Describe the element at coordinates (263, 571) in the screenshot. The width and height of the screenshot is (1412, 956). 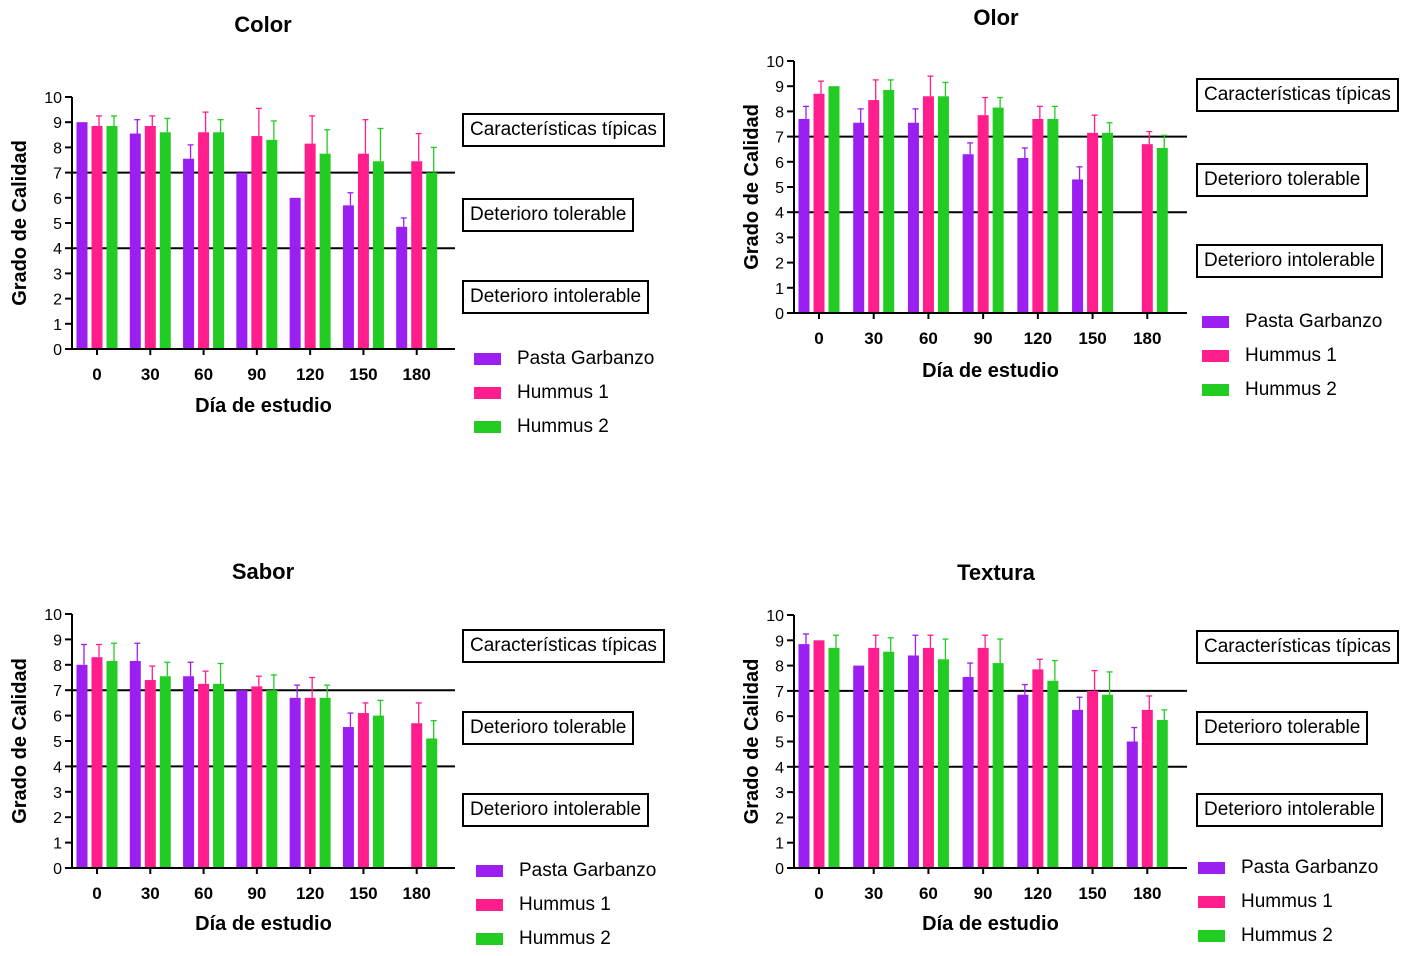
I see `chart-title: Sabor` at that location.